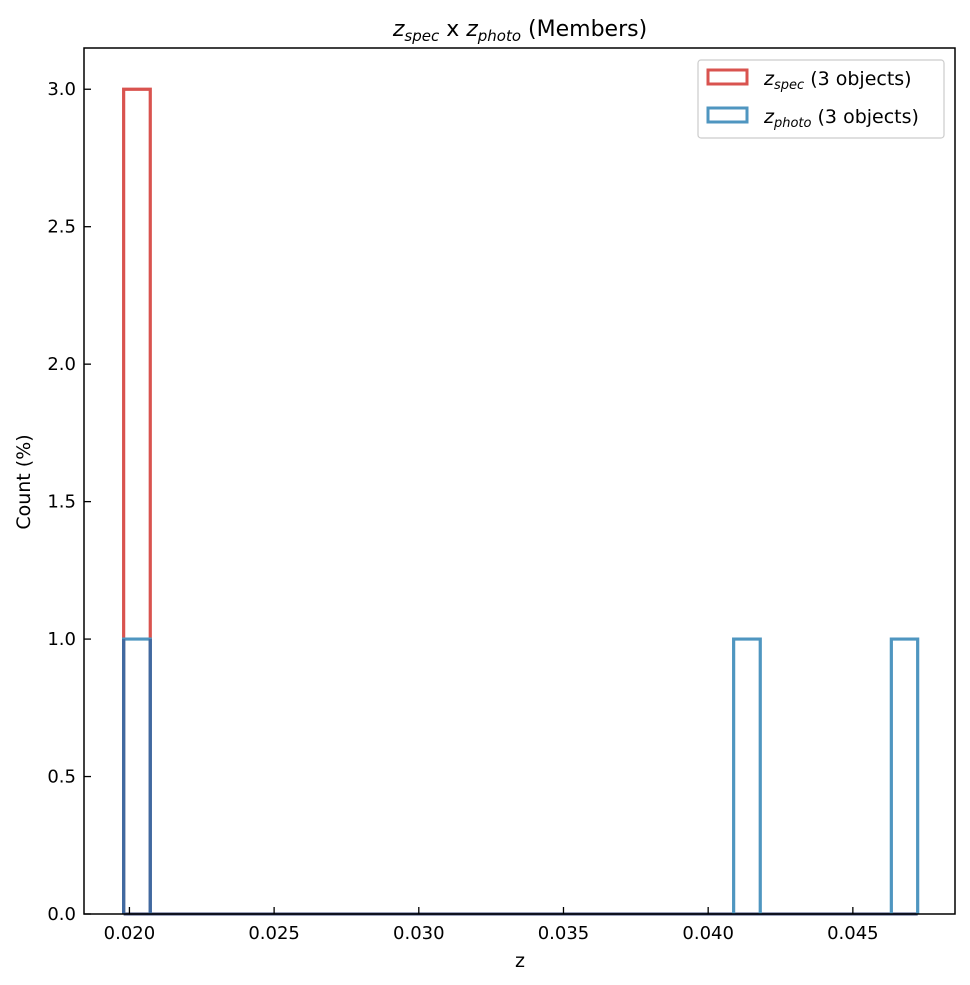 The image size is (970, 985). What do you see at coordinates (61, 227) in the screenshot?
I see `y-tick-label: 2.5` at bounding box center [61, 227].